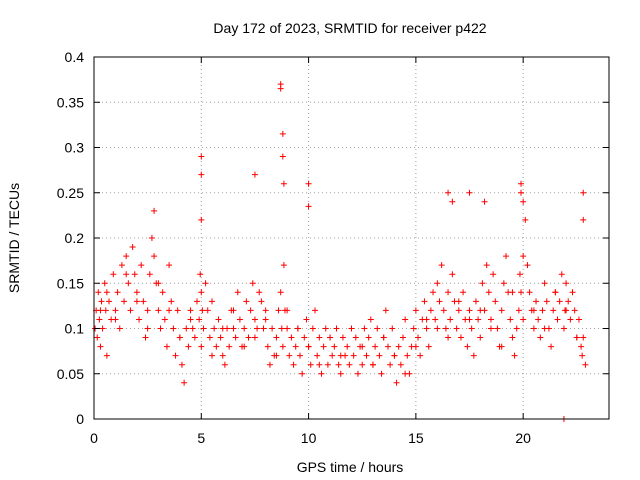 This screenshot has height=480, width=640. What do you see at coordinates (75, 148) in the screenshot?
I see `y-tick-label: 0.3` at bounding box center [75, 148].